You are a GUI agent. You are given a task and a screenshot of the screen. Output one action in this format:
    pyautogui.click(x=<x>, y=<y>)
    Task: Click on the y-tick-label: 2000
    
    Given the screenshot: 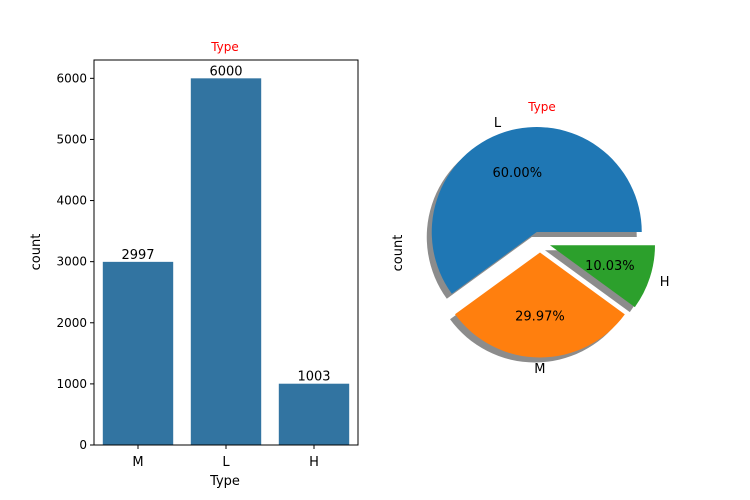 What is the action you would take?
    pyautogui.click(x=71, y=323)
    